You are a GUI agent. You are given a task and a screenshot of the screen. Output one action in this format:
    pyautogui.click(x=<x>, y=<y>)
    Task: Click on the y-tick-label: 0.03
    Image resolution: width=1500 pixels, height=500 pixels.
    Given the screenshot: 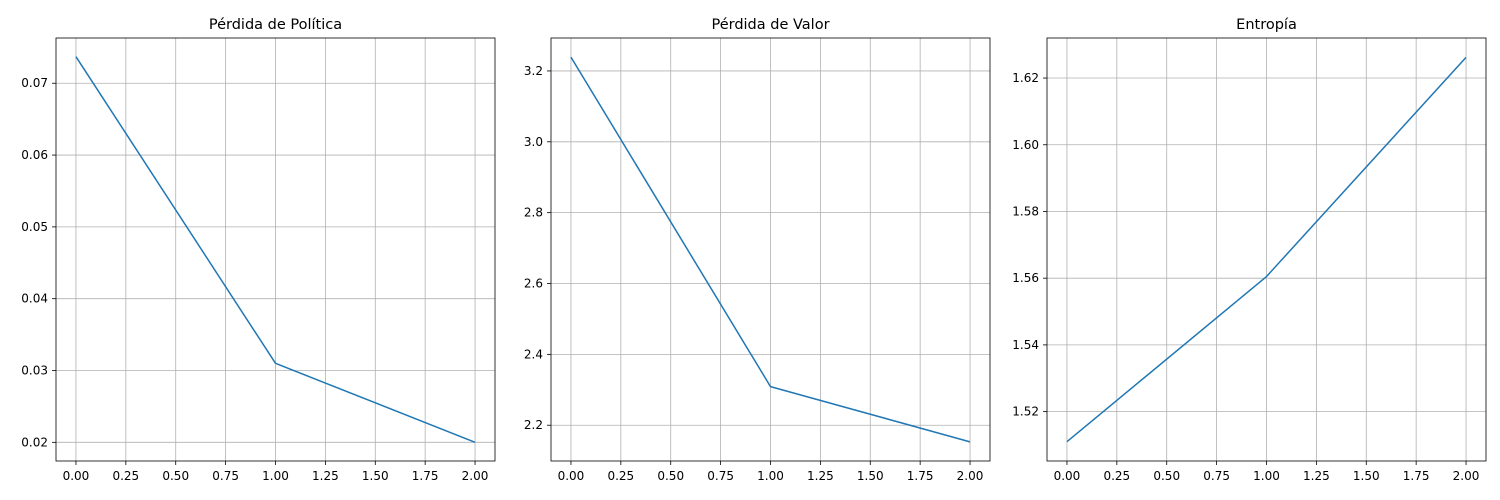 What is the action you would take?
    pyautogui.click(x=34, y=371)
    